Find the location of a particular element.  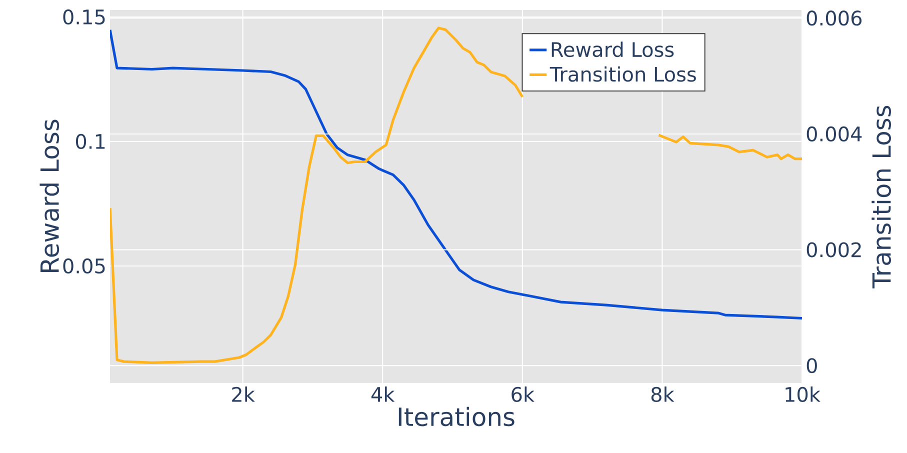

legend-label: Transition Loss is located at coordinates (623, 74).